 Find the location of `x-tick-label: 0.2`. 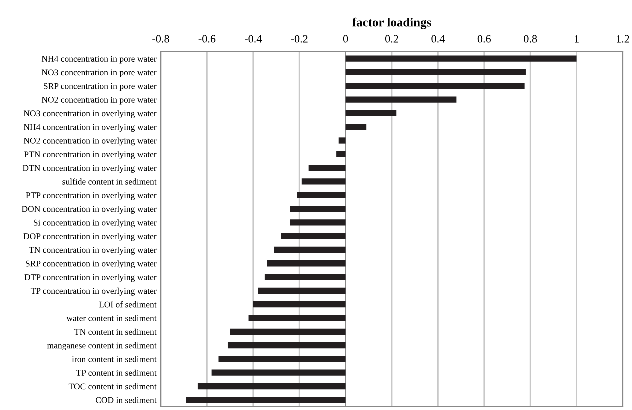

x-tick-label: 0.2 is located at coordinates (391, 39).